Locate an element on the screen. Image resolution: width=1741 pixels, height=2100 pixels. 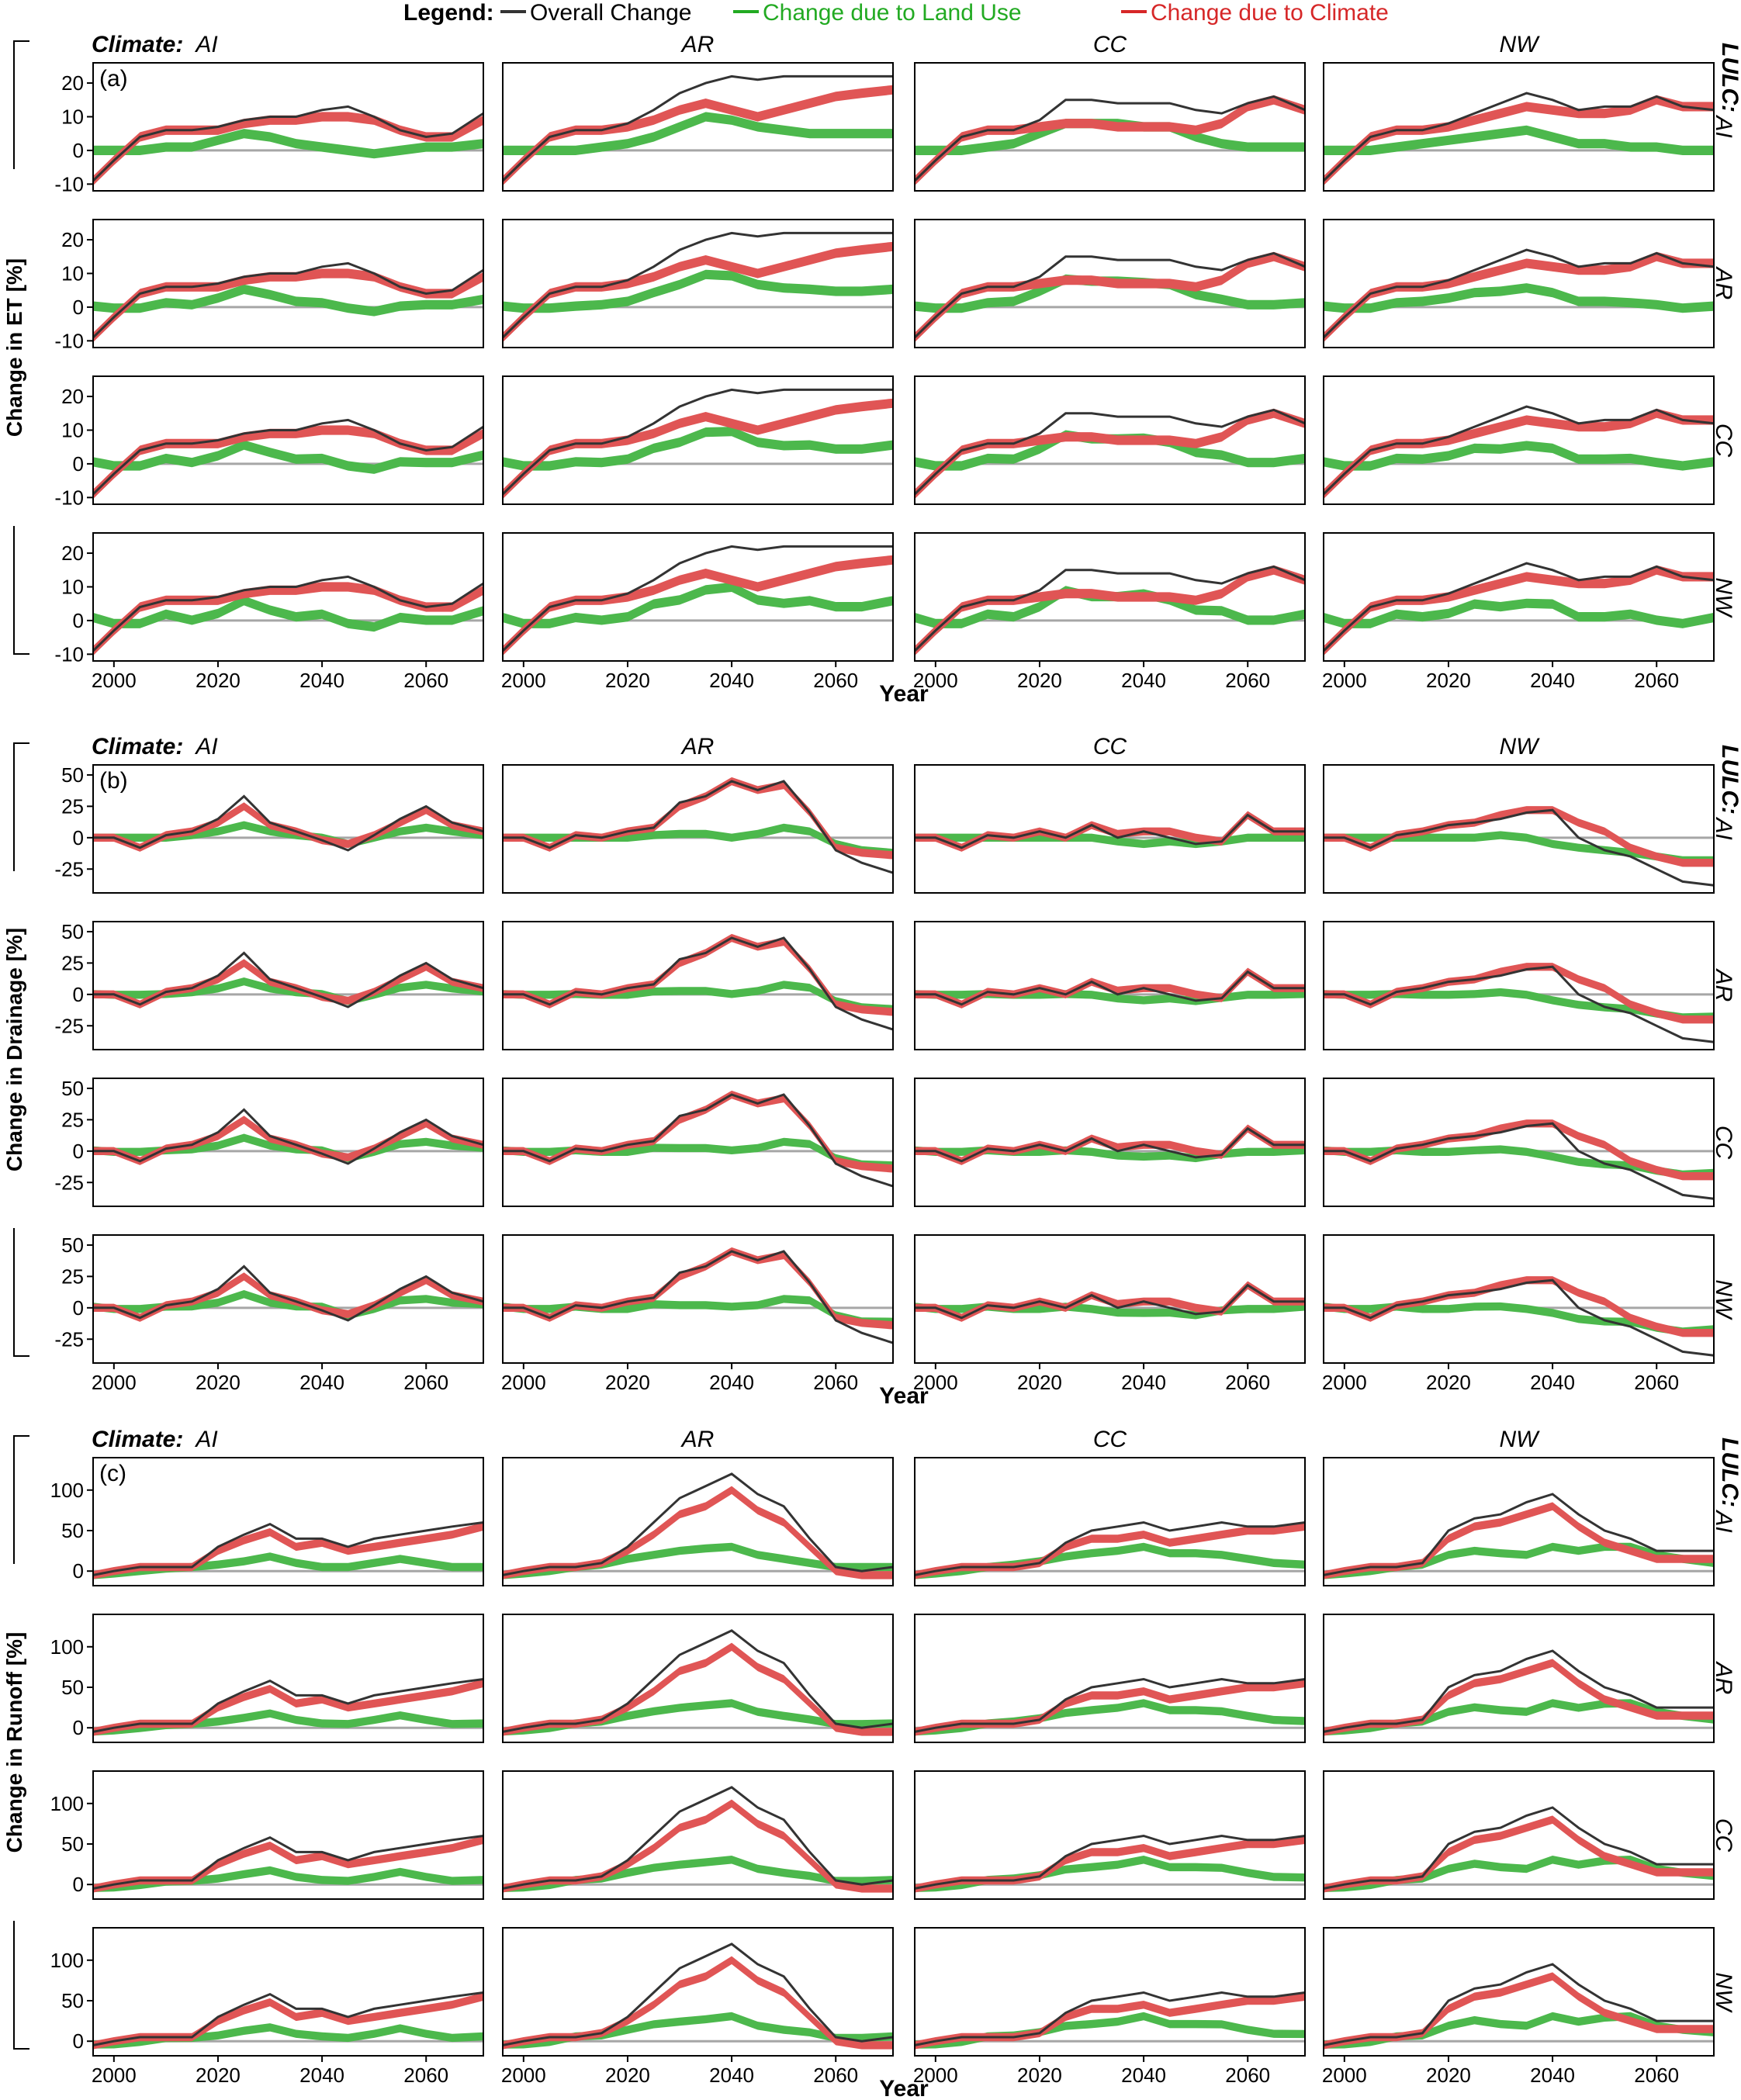
panel-3-ai-ar is located at coordinates (698, 1521).